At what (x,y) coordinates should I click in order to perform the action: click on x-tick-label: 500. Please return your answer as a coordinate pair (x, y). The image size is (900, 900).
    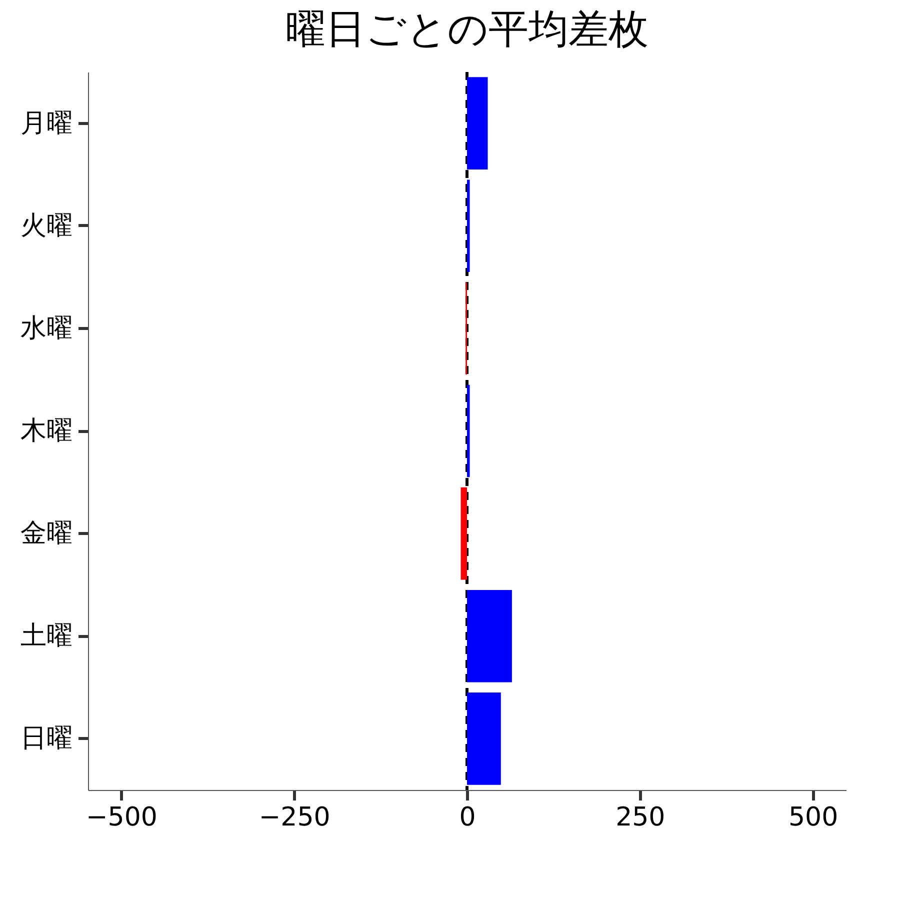
    Looking at the image, I should click on (813, 817).